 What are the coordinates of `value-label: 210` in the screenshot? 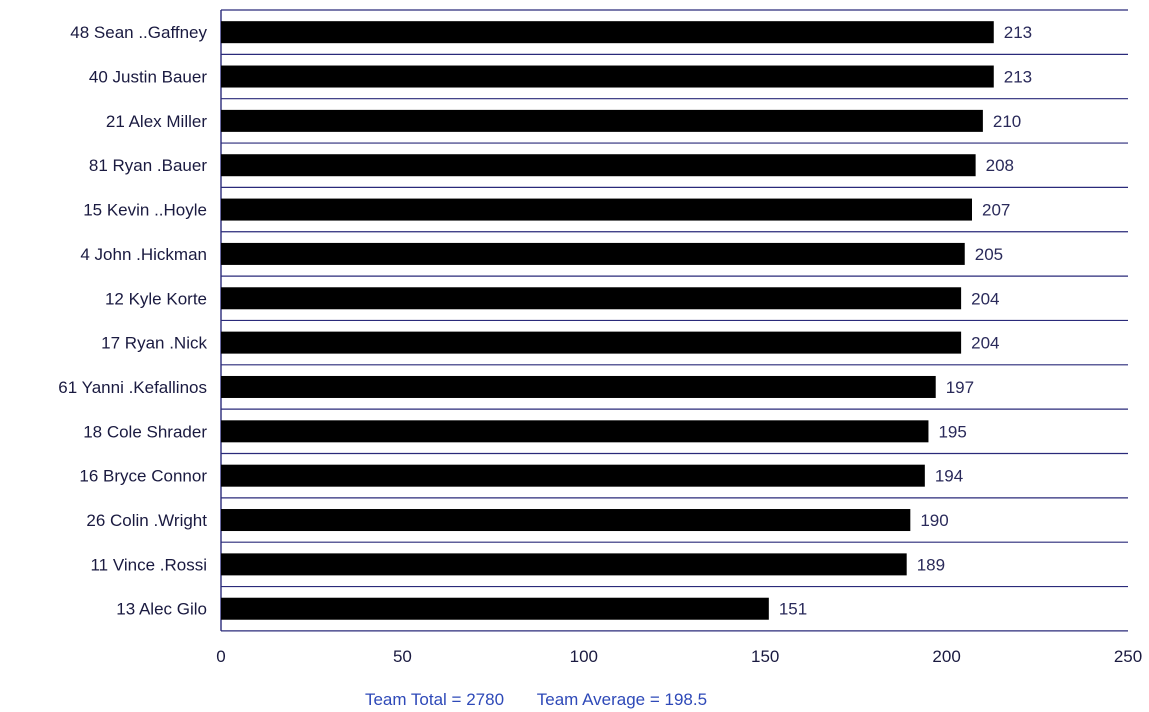 It's located at (1007, 121).